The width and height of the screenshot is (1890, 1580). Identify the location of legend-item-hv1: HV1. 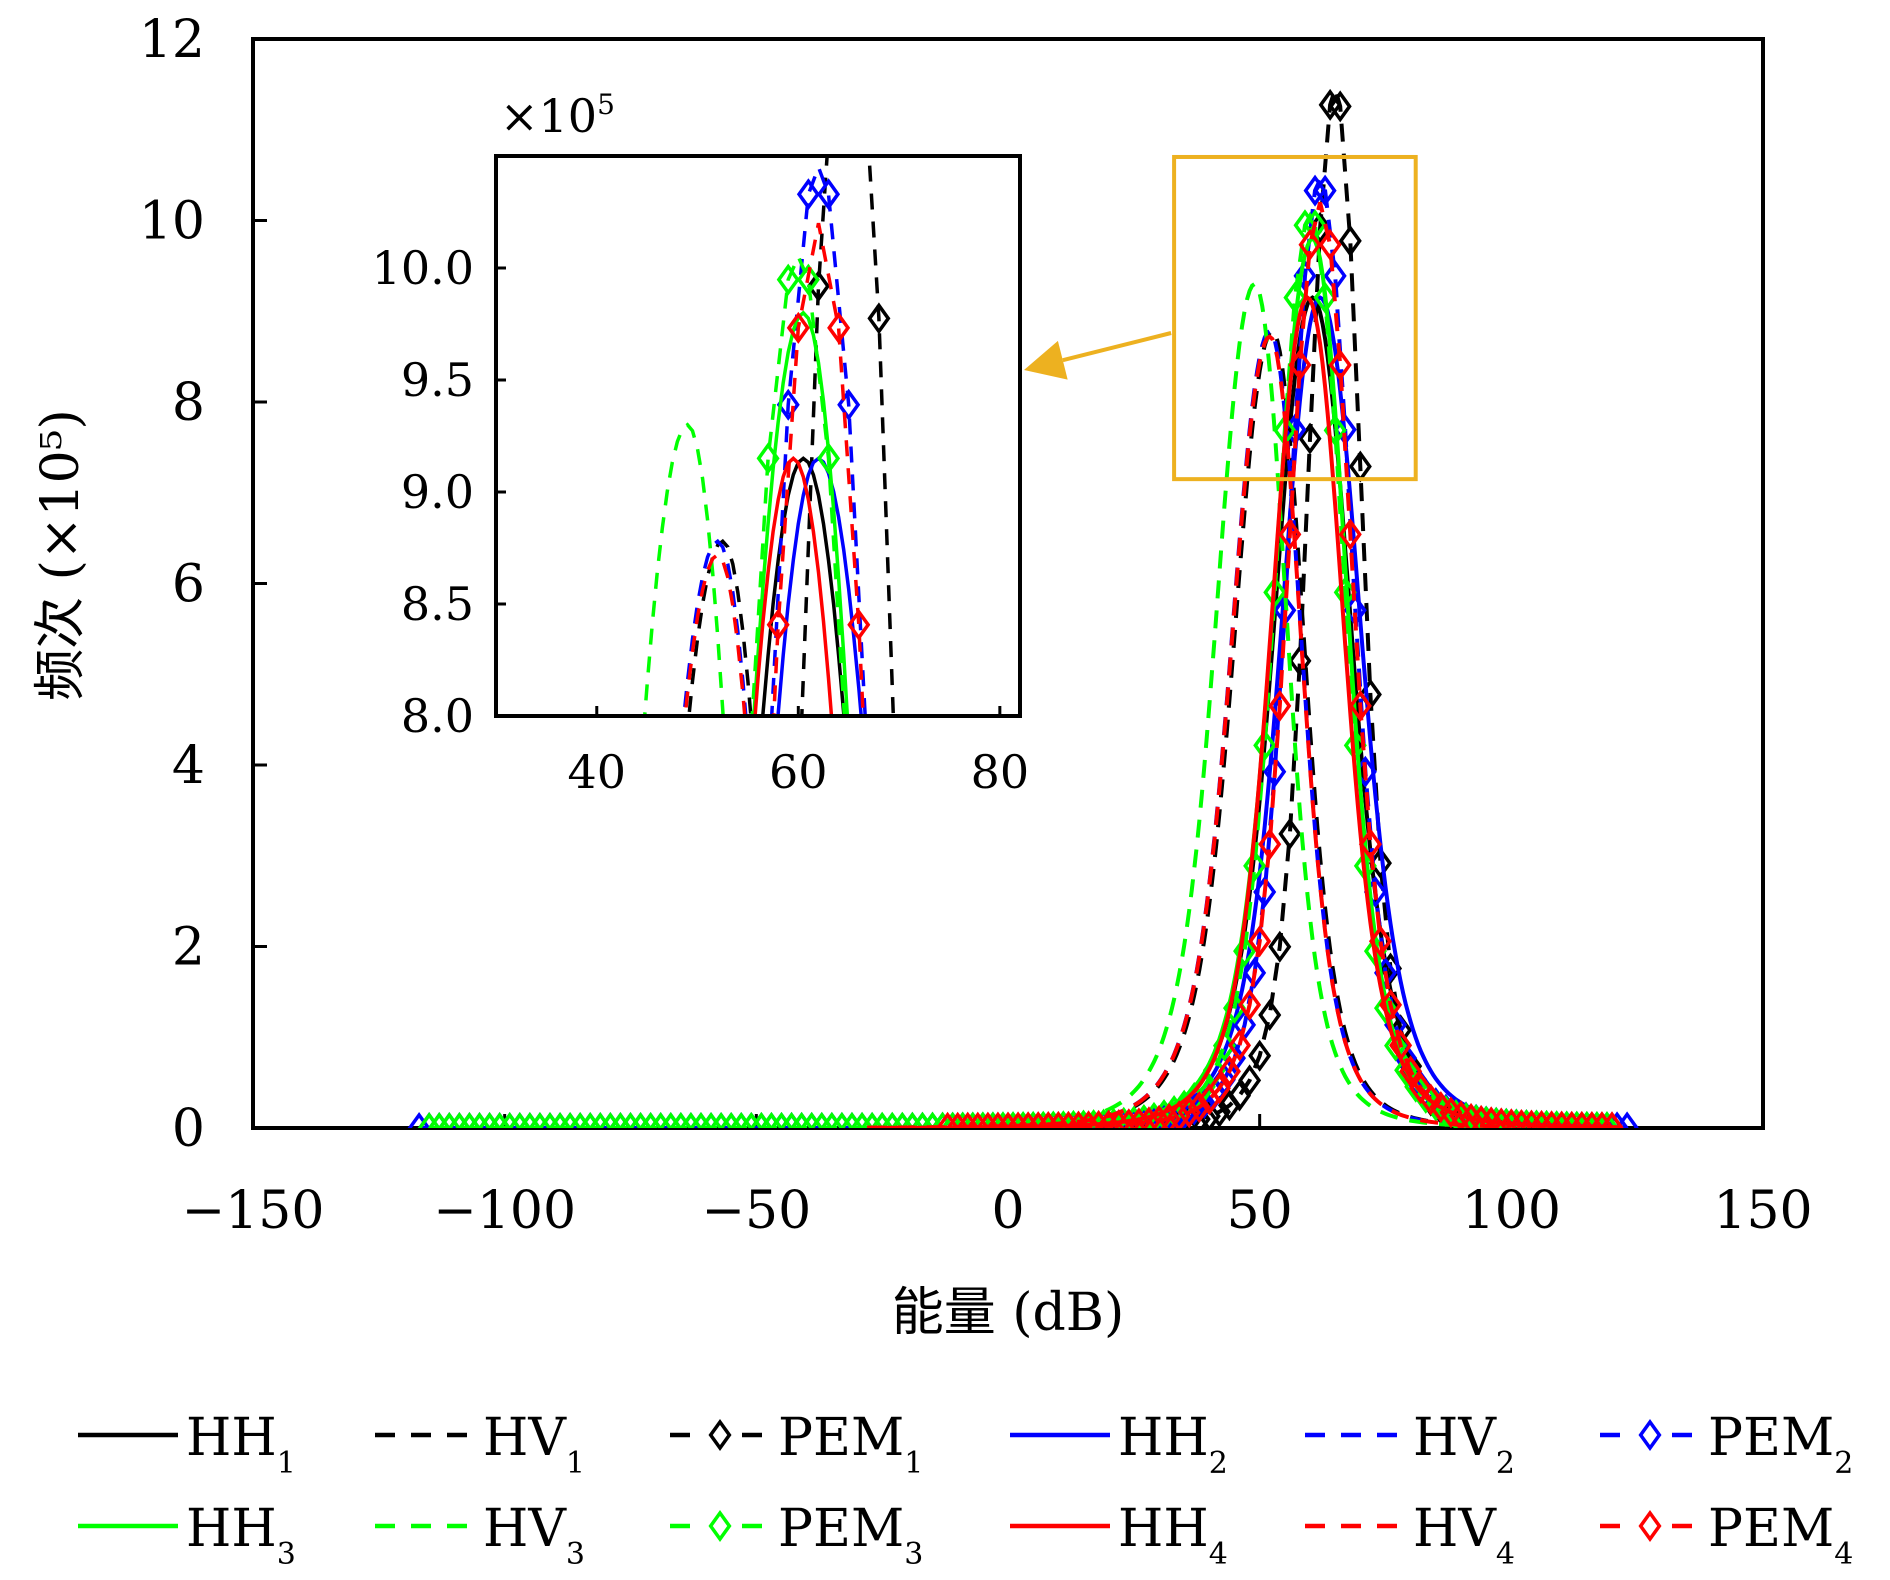
(480, 1444).